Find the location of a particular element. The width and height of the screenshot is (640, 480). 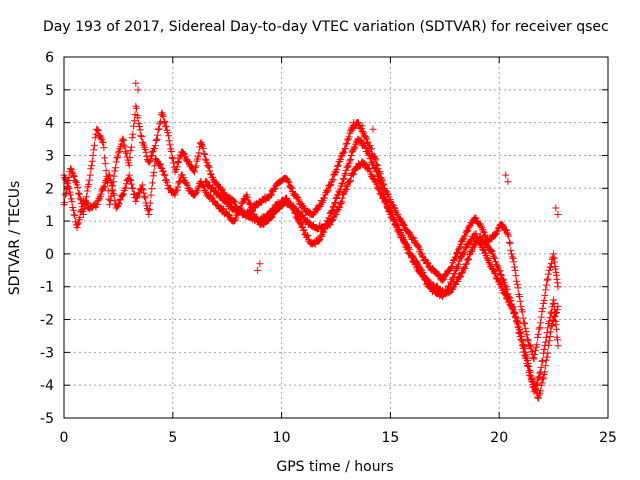

y-tick-label: -2 is located at coordinates (47, 321).